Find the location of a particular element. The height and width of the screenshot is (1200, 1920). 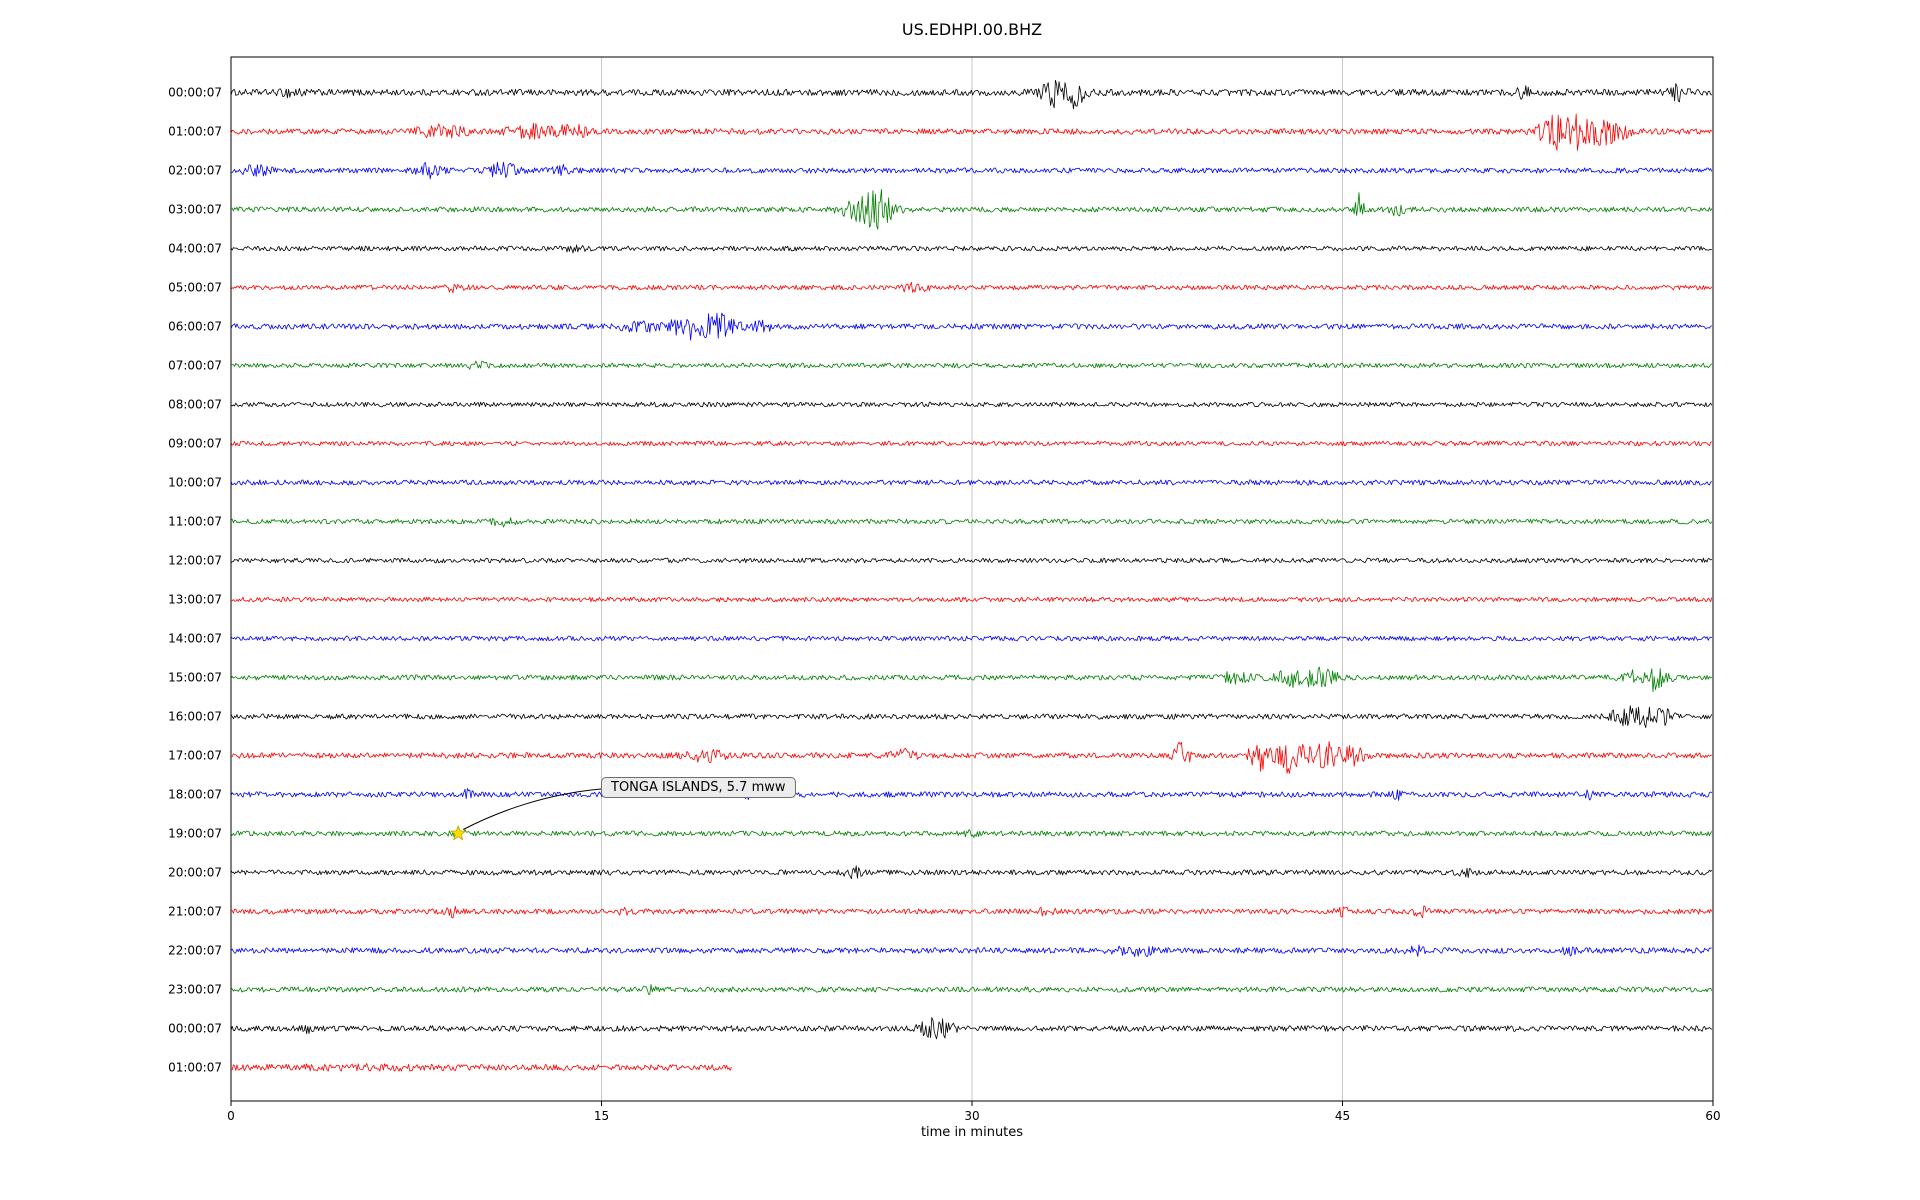

y-axis-label: 22:00:07 is located at coordinates (195, 951).